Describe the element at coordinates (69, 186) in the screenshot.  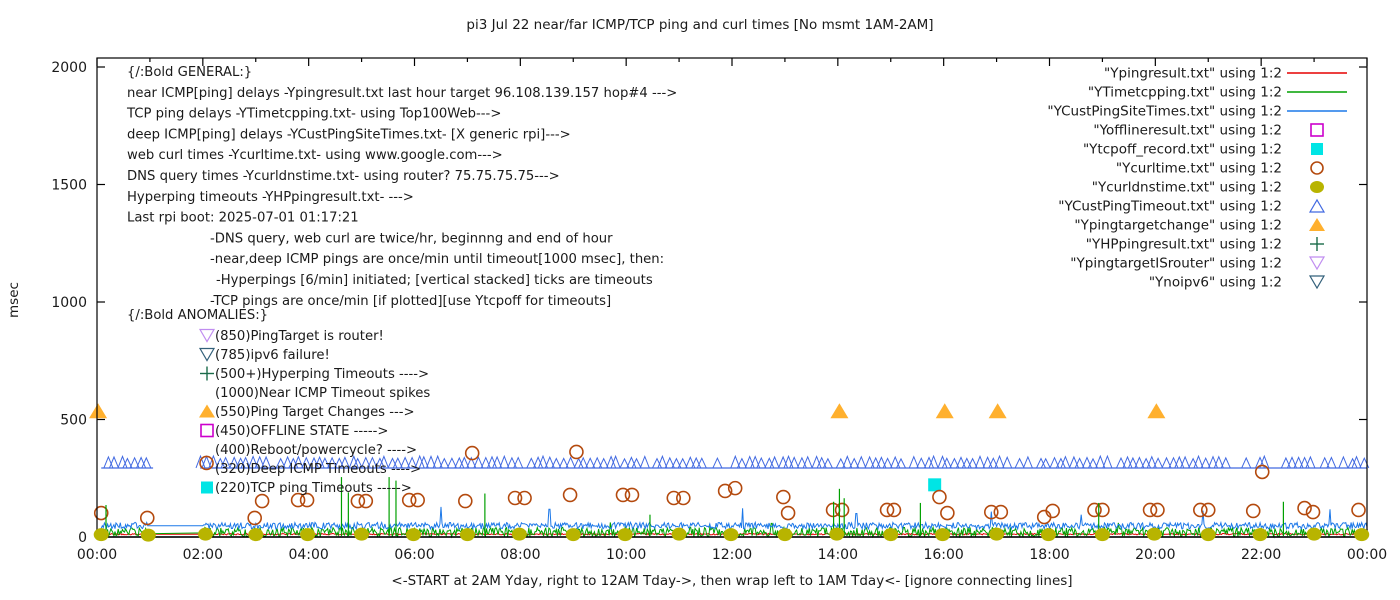
I see `y-tick-label: 1500` at that location.